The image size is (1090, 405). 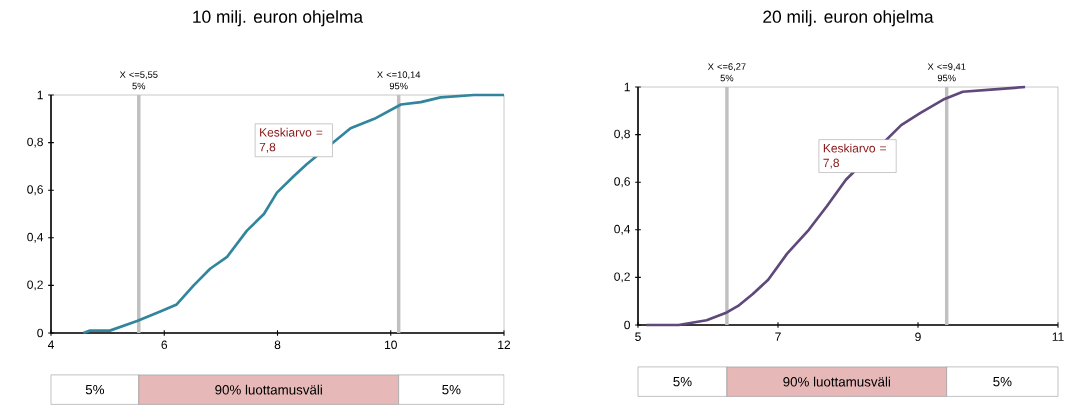 I want to click on x-tick-label: 11, so click(x=1058, y=336).